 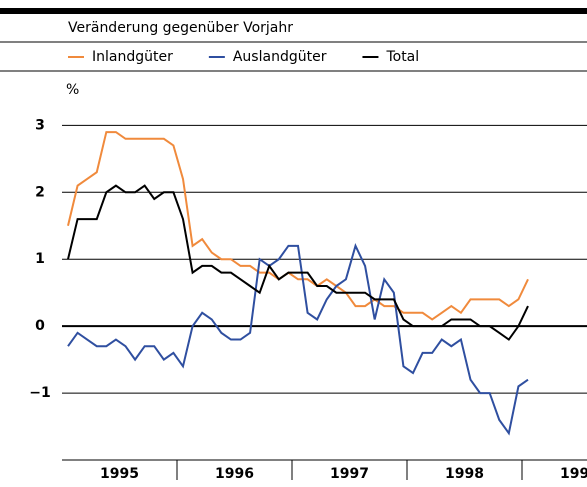 I want to click on subtitle: Veränderung gegenüber Vorjahr, so click(x=180, y=28).